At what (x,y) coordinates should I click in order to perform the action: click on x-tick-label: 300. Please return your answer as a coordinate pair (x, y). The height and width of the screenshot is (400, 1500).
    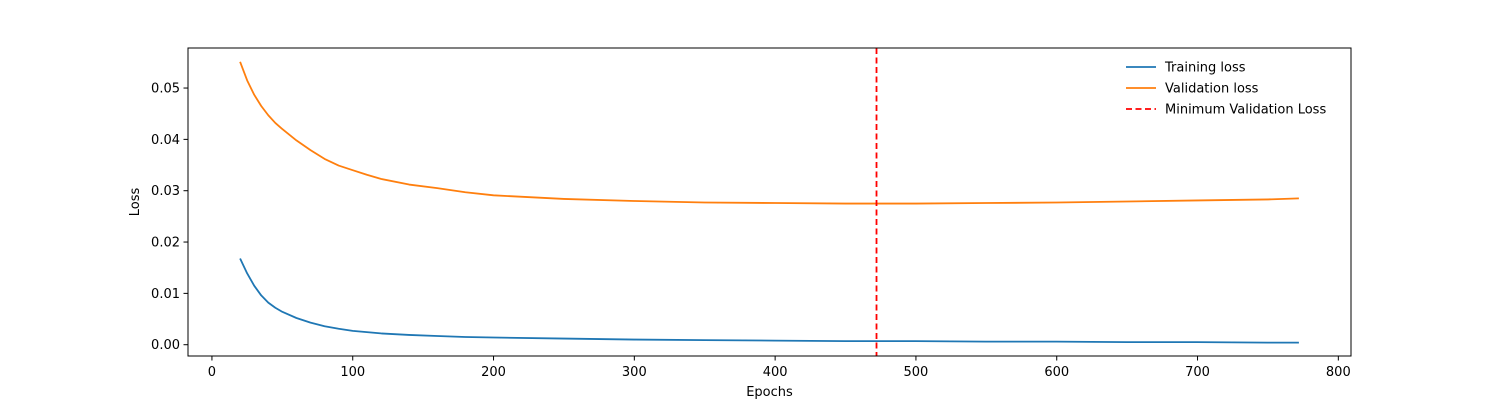
    Looking at the image, I should click on (634, 372).